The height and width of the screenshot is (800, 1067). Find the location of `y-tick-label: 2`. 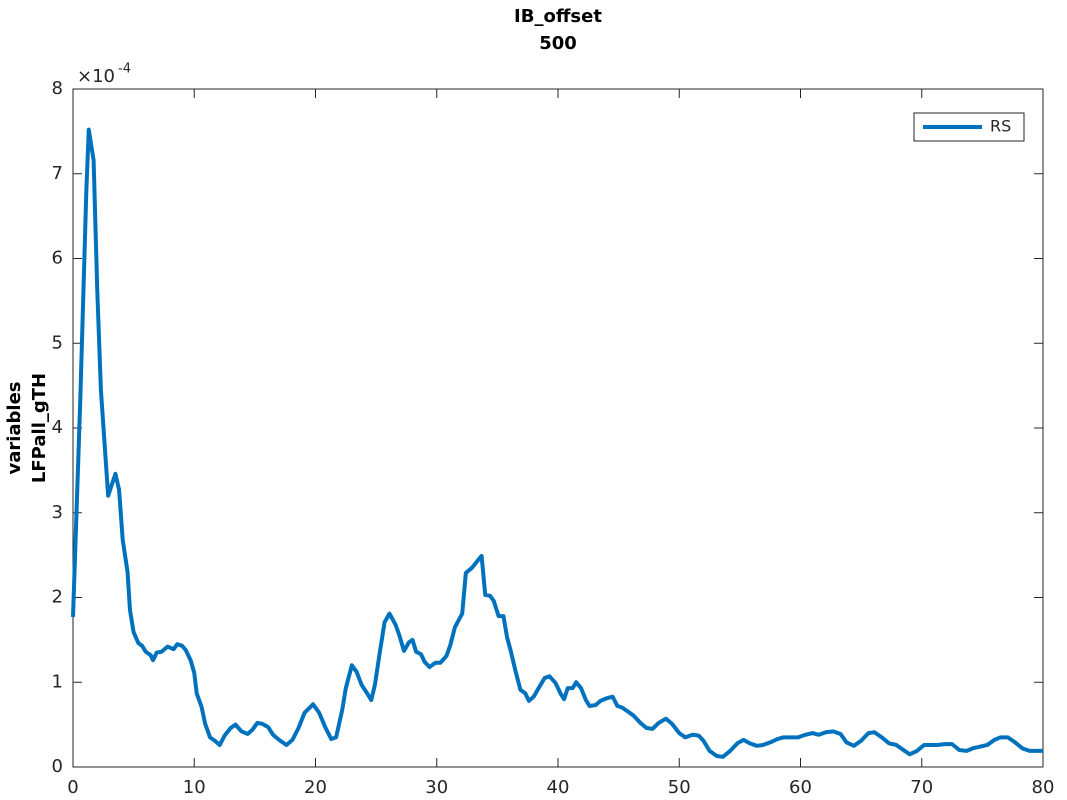

y-tick-label: 2 is located at coordinates (57, 597).